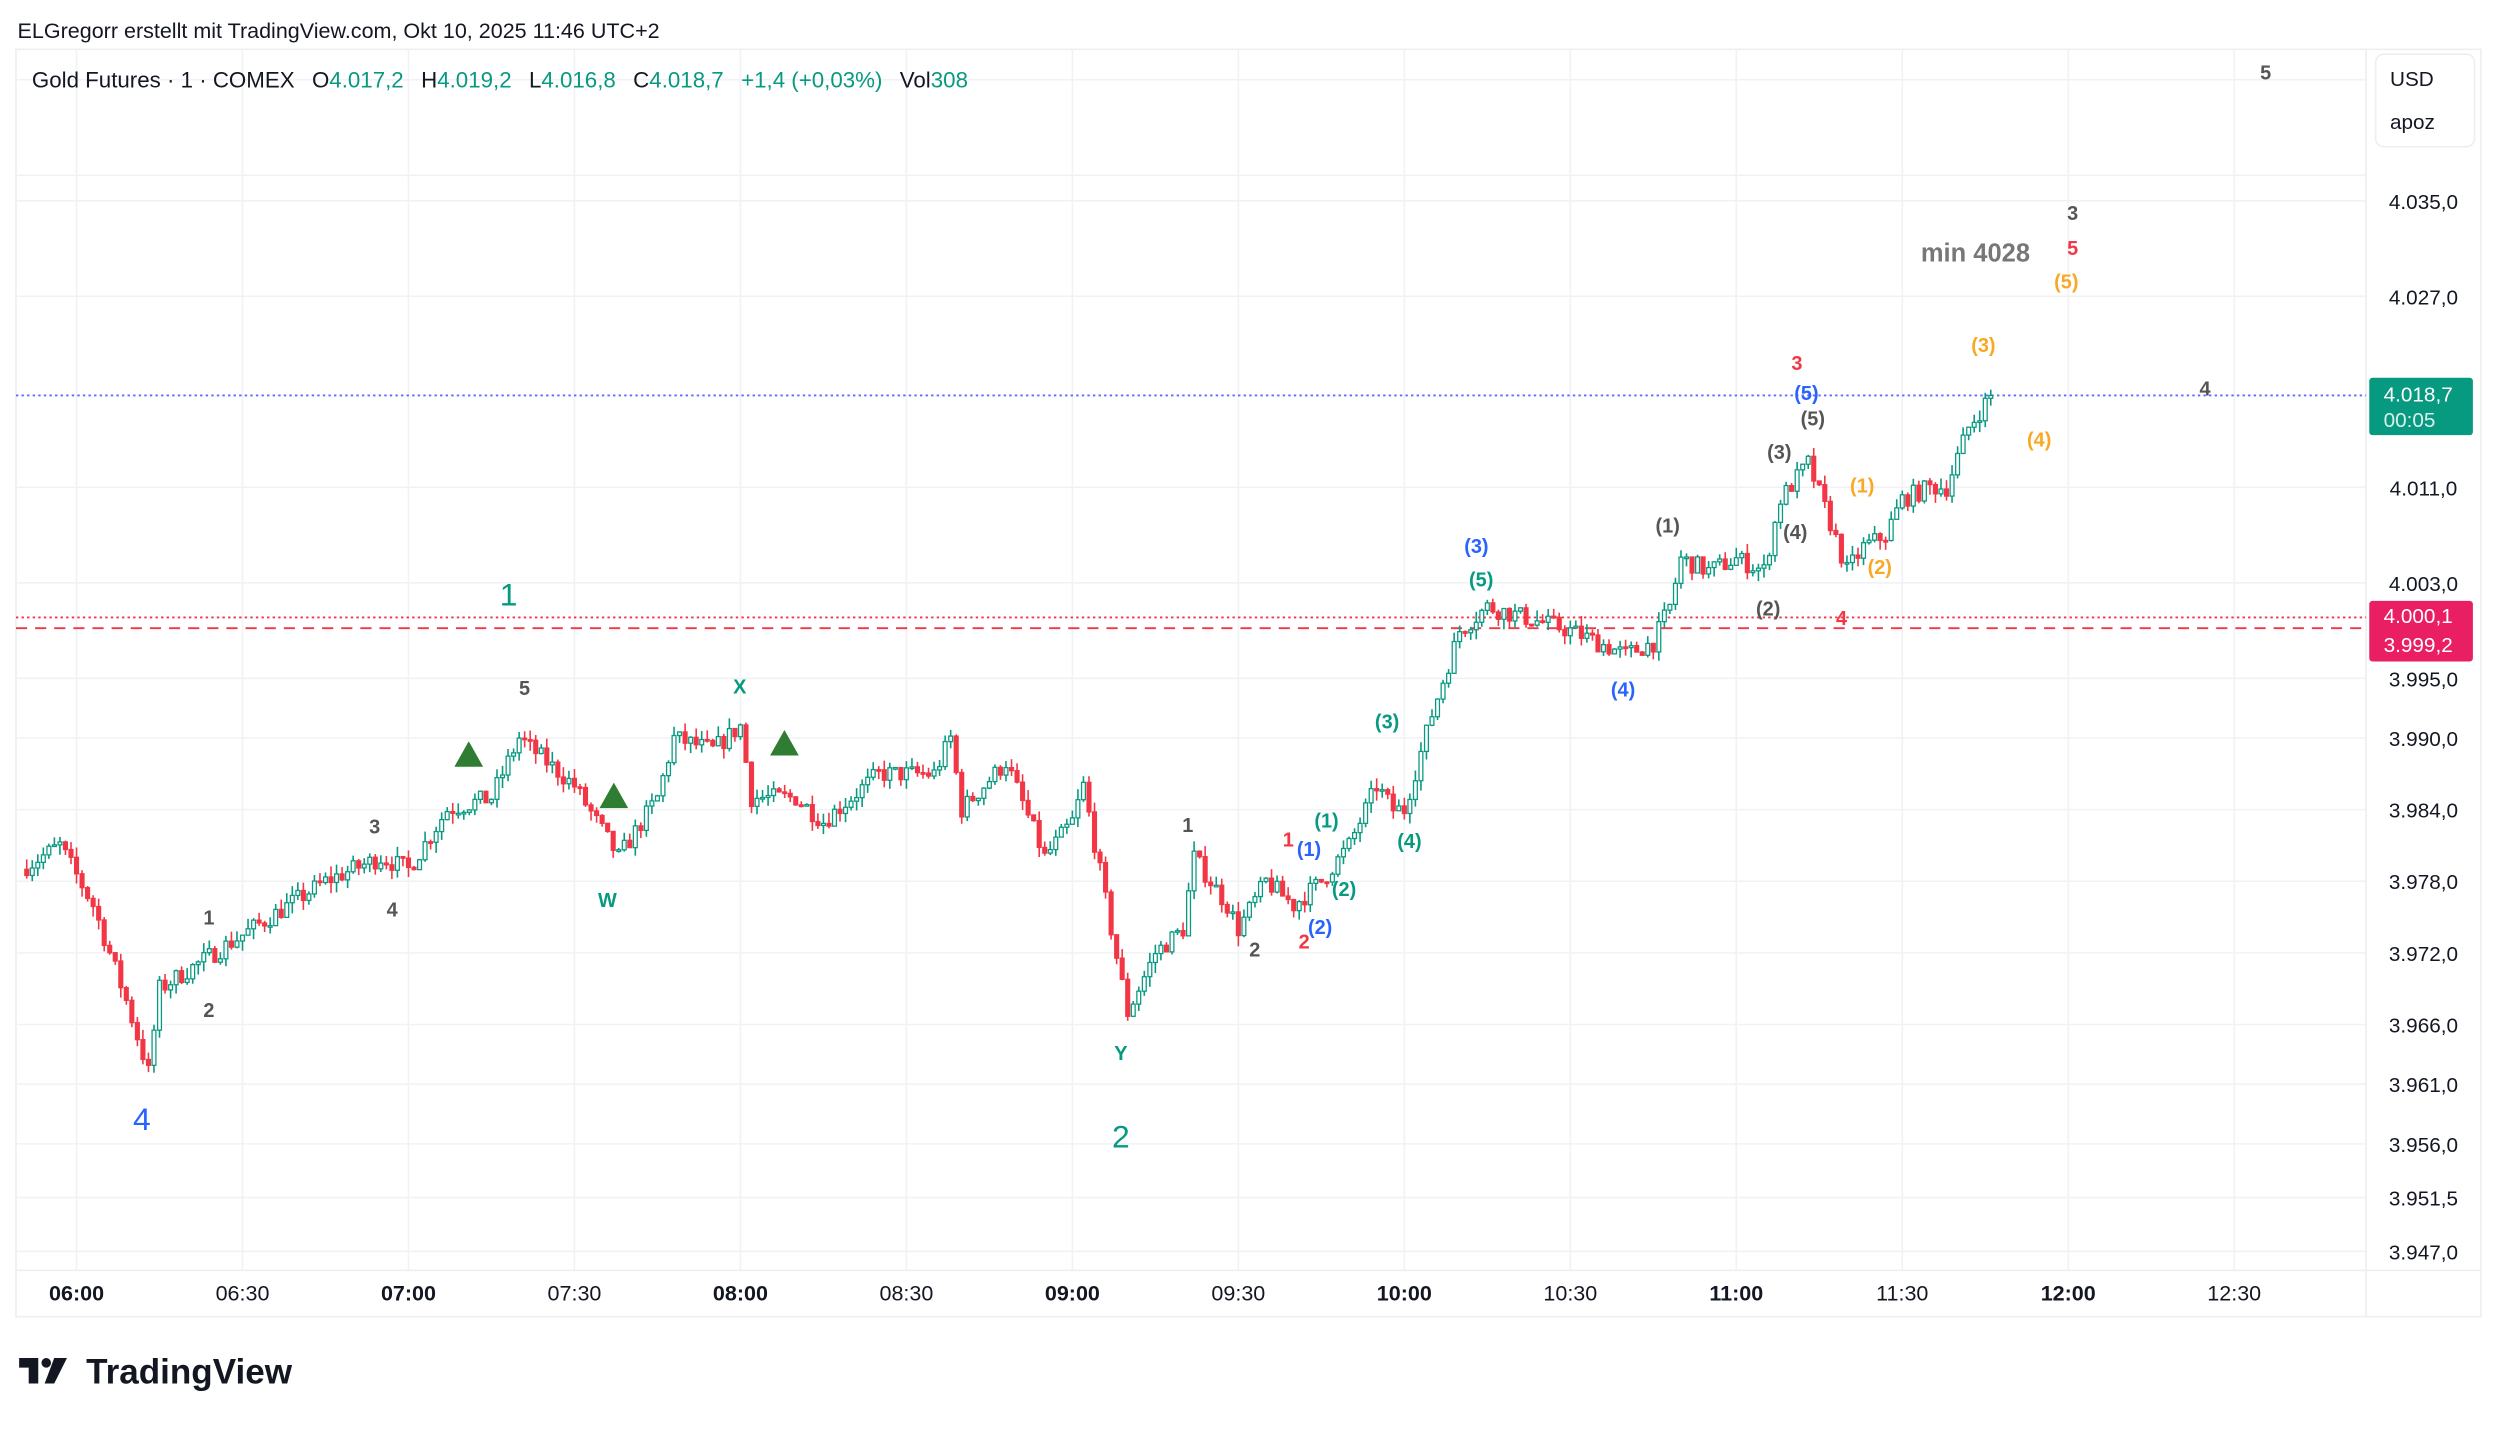  What do you see at coordinates (1288, 840) in the screenshot?
I see `wave-label-red: 1` at bounding box center [1288, 840].